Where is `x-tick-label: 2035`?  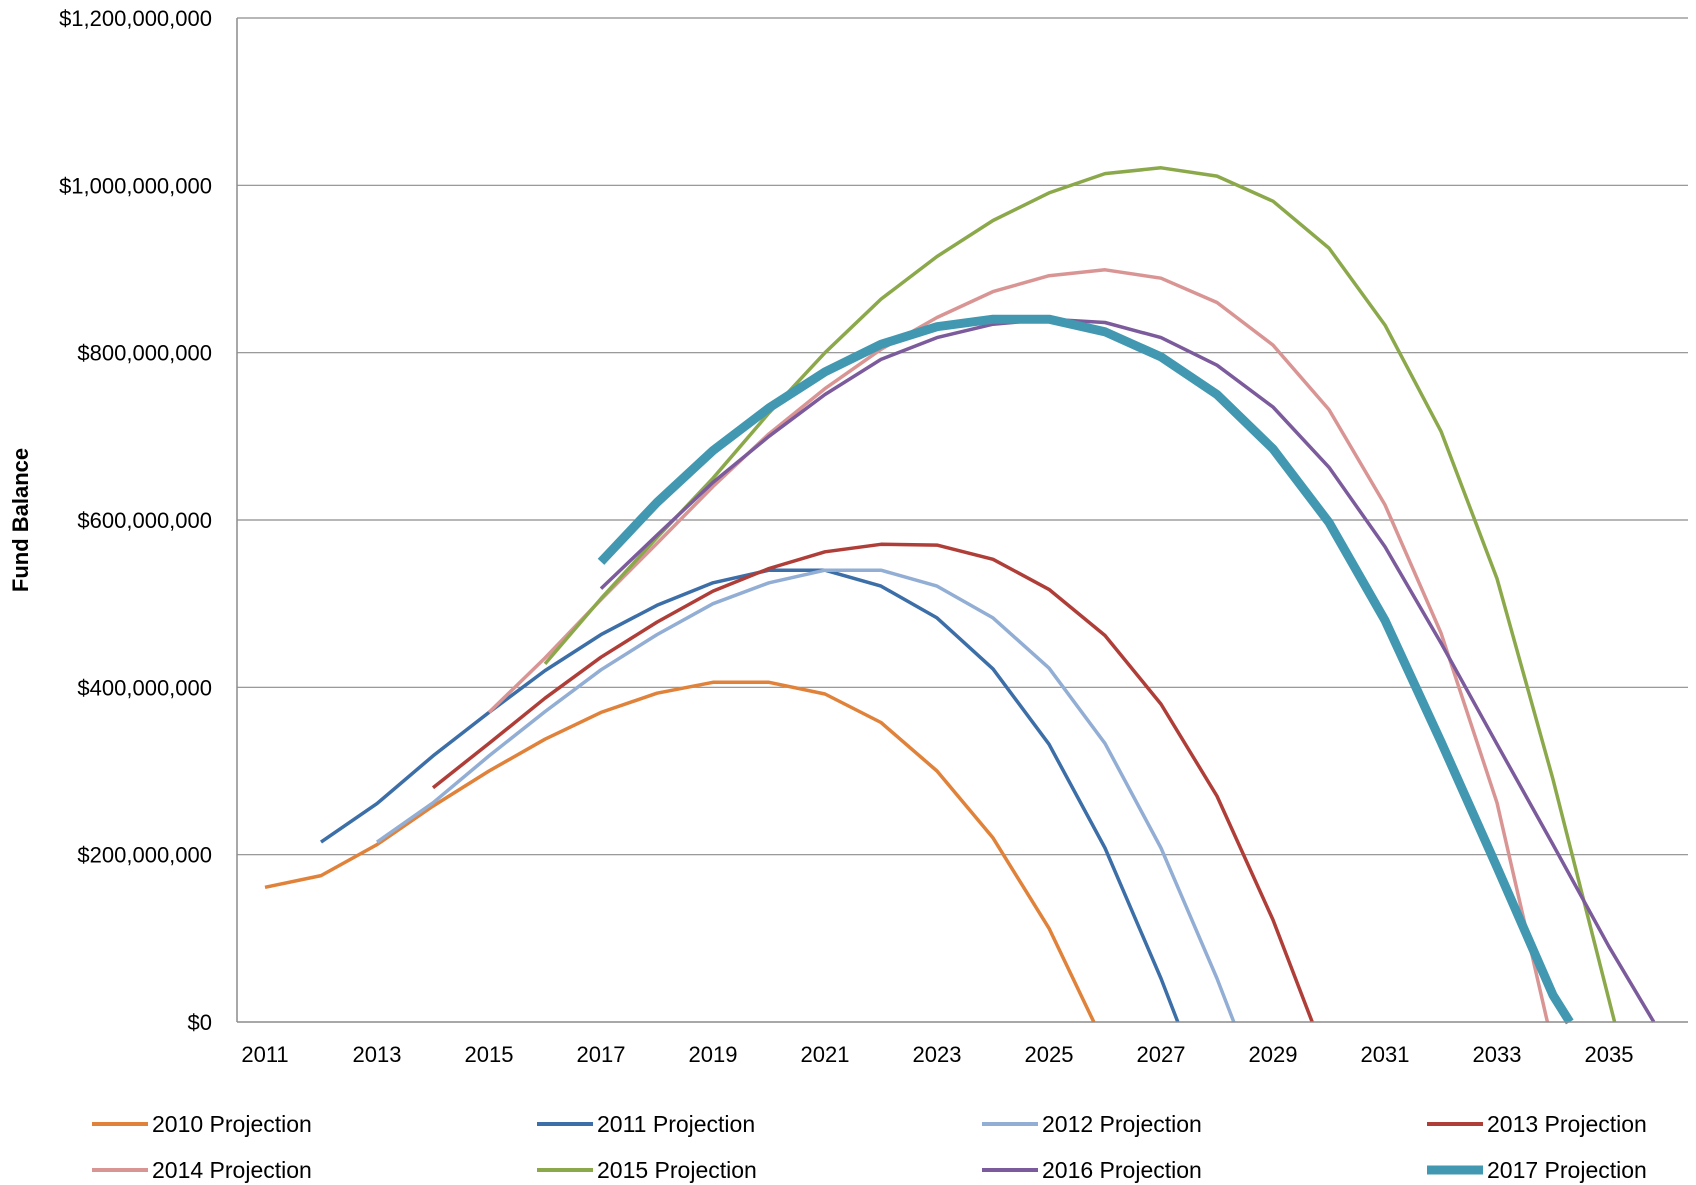 x-tick-label: 2035 is located at coordinates (1609, 1054).